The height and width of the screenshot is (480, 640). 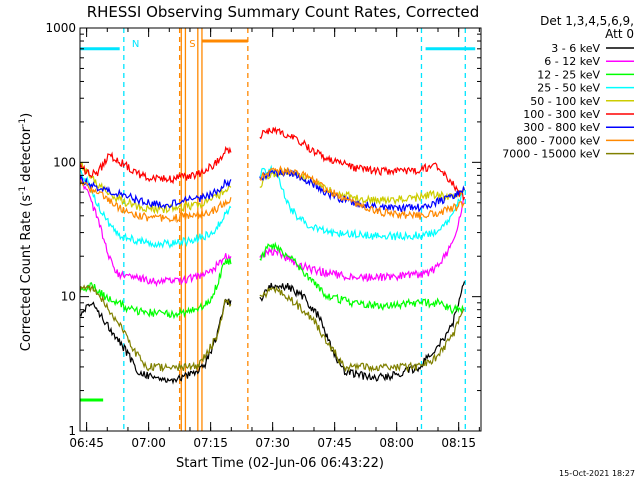 I want to click on y-tick-label: 1000, so click(x=60, y=28).